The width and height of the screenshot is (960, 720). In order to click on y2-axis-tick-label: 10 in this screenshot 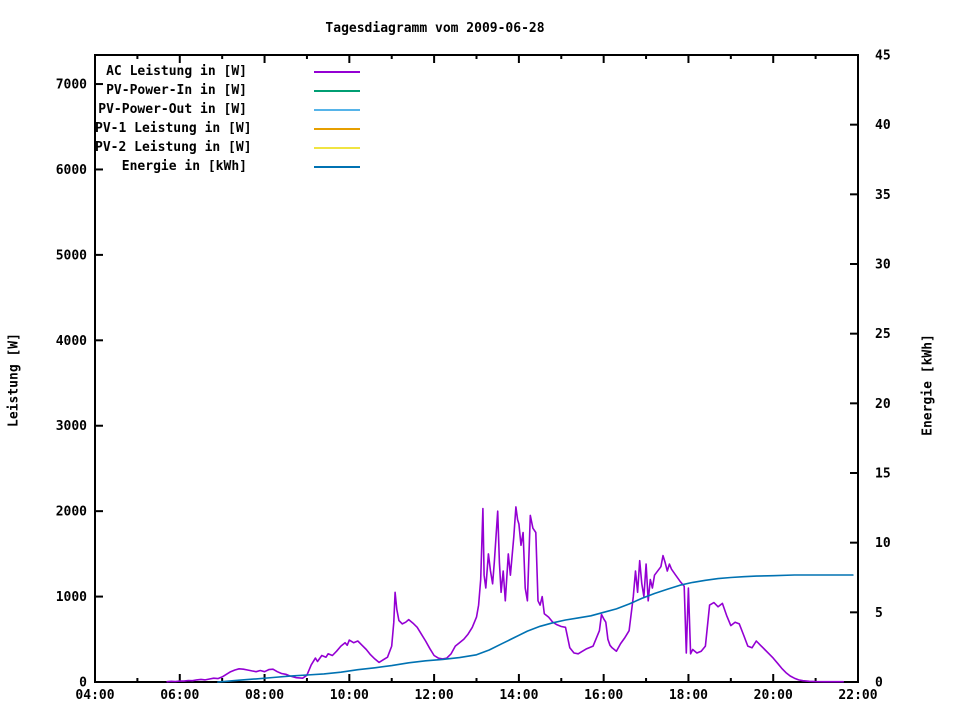, I will do `click(883, 543)`.